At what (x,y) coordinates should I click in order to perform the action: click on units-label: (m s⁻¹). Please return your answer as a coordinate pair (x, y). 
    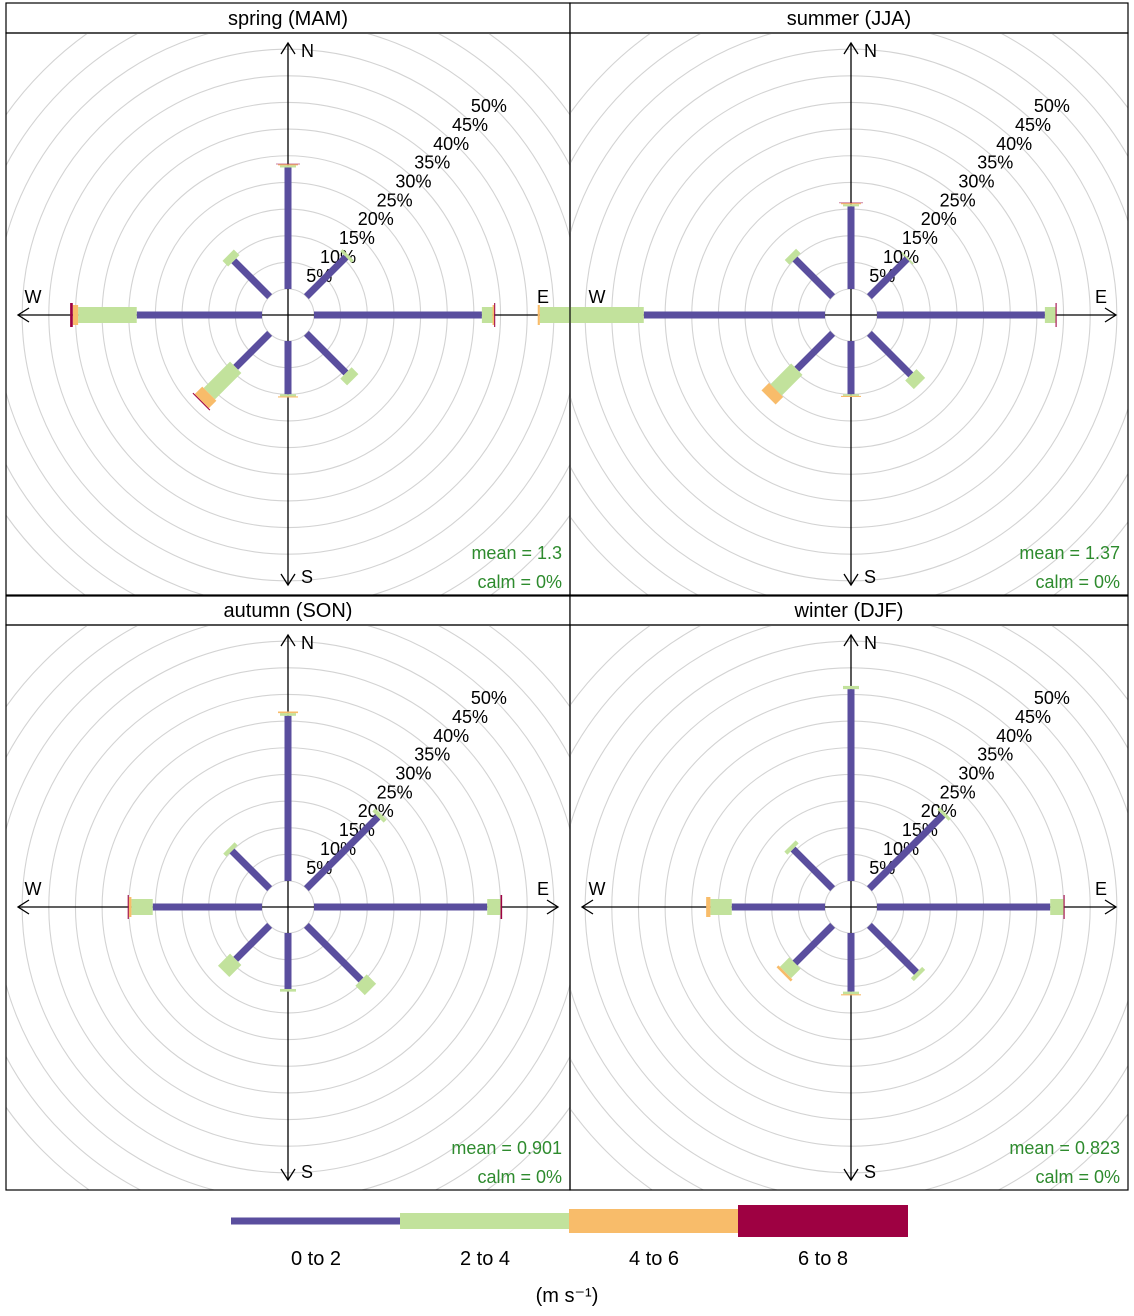
    Looking at the image, I should click on (567, 1296).